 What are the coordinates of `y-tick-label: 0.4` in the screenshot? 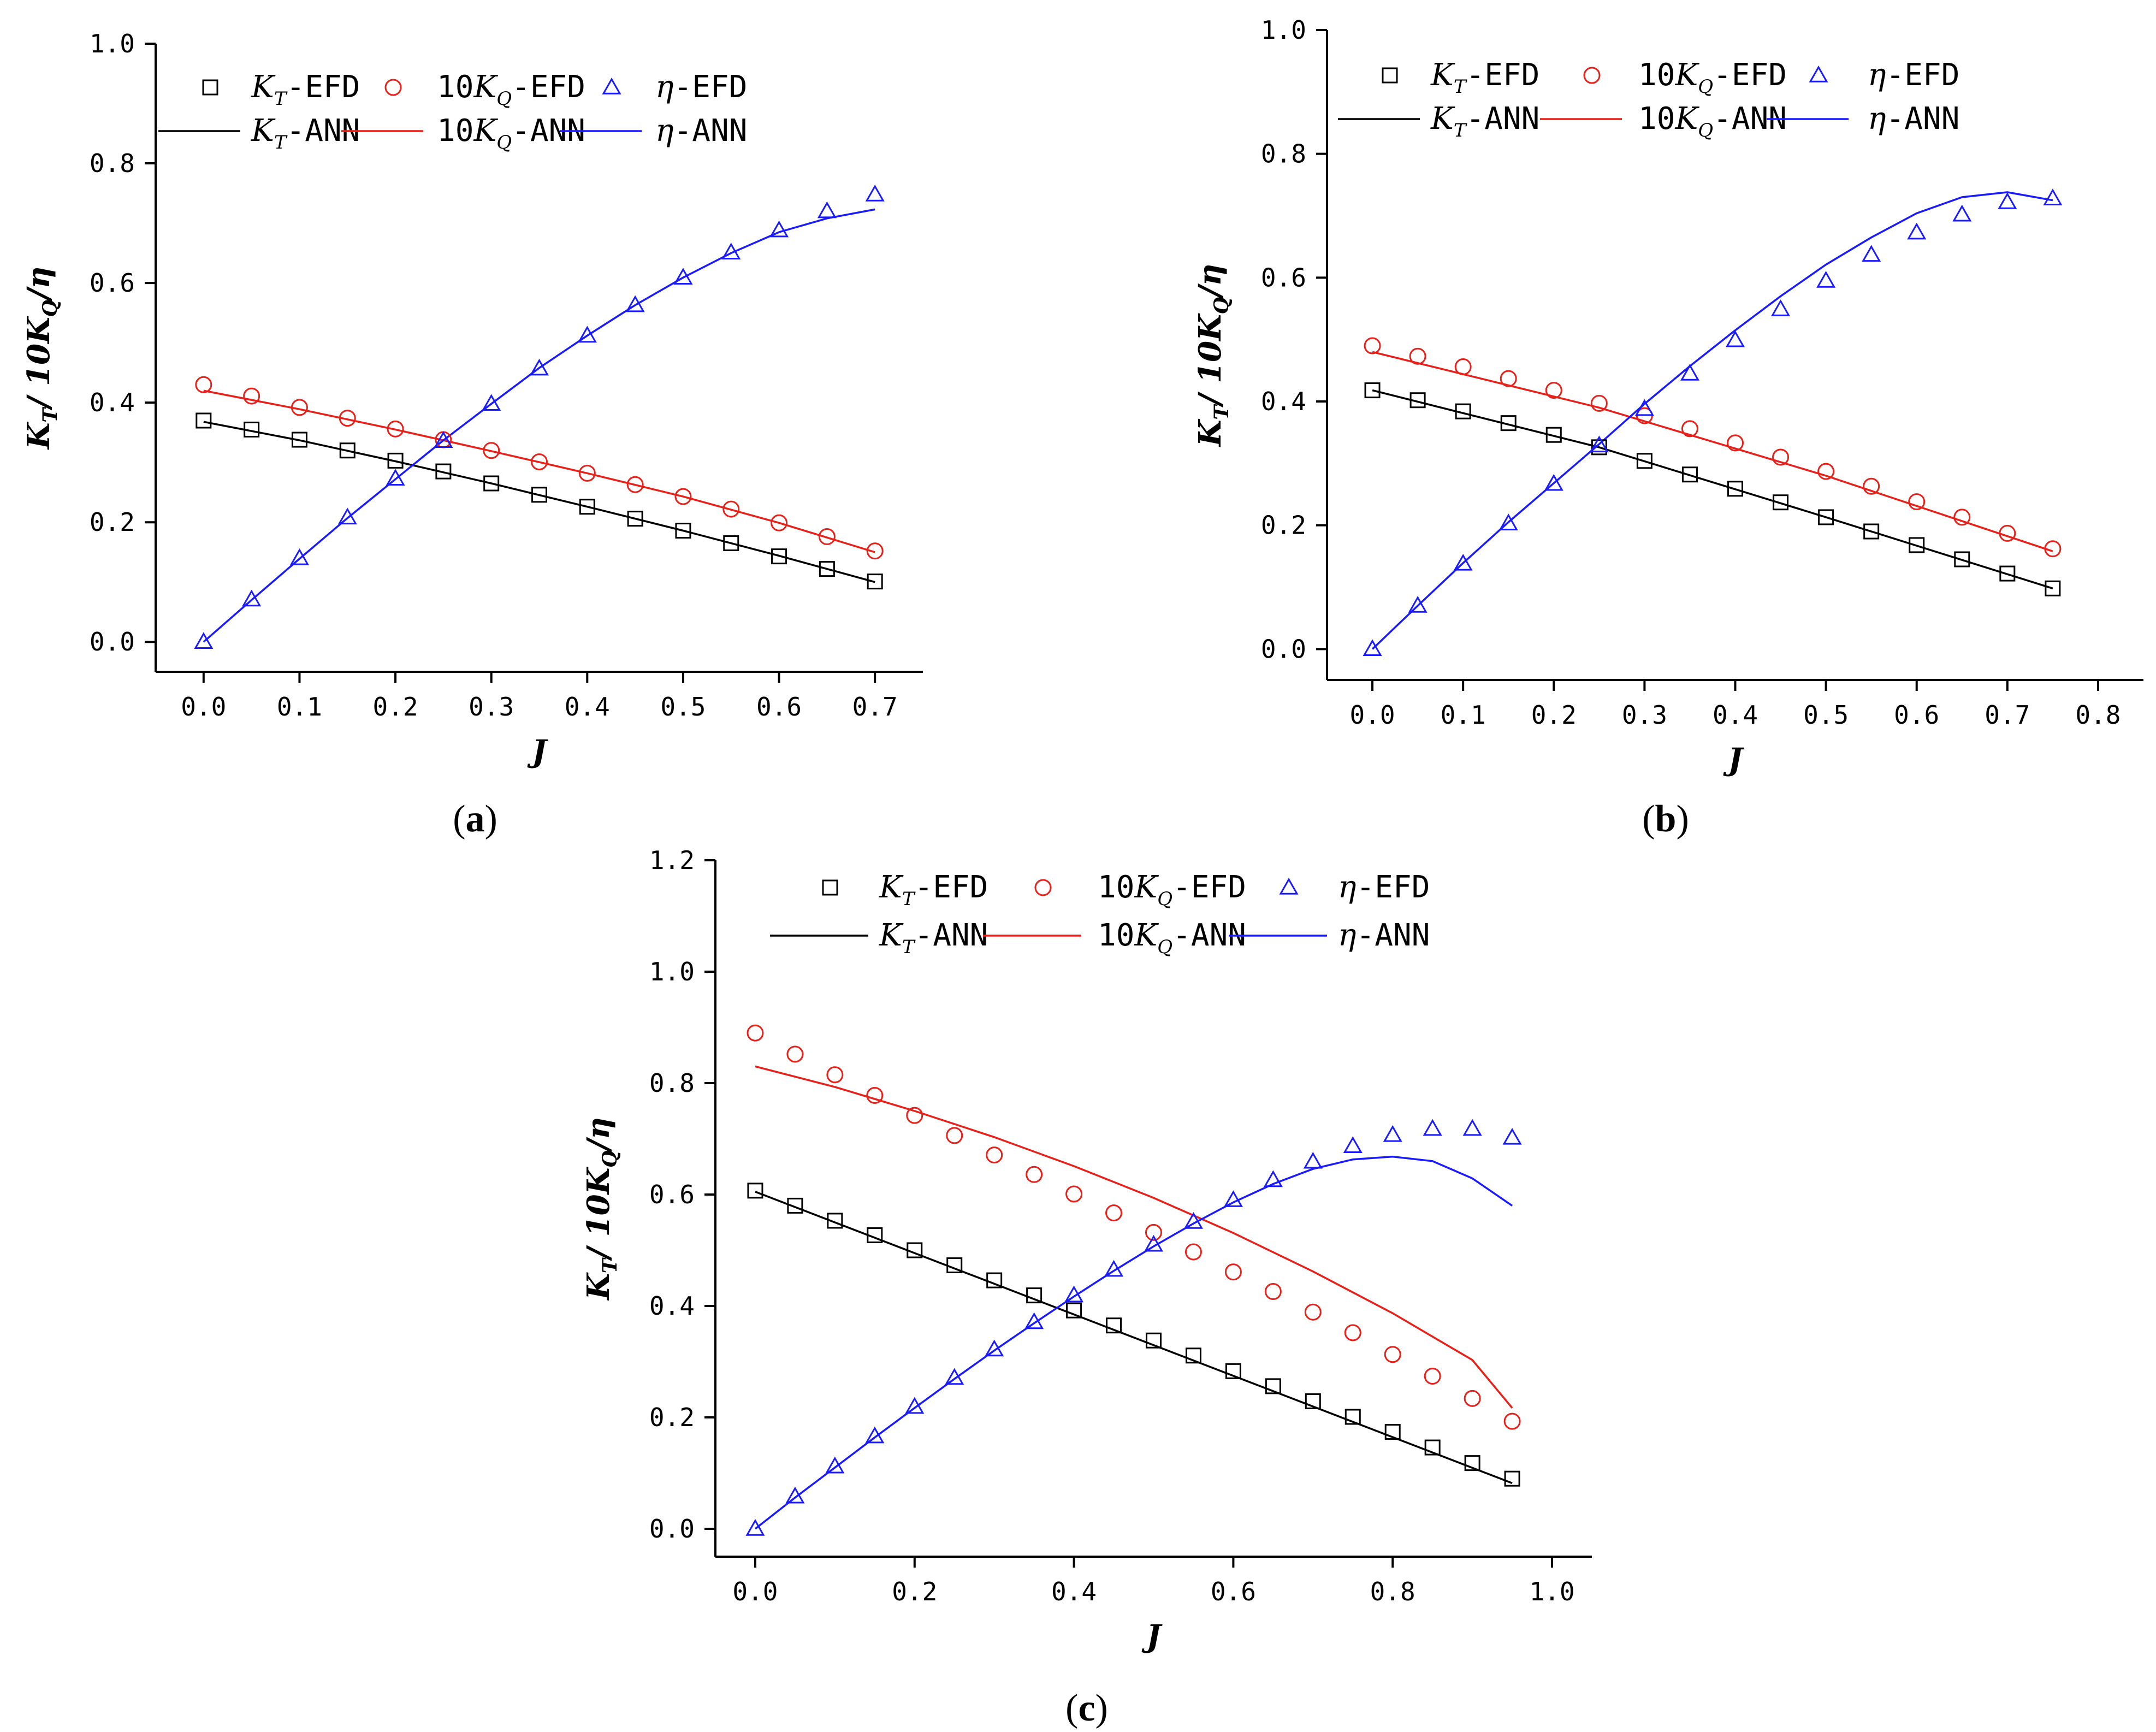 It's located at (672, 1306).